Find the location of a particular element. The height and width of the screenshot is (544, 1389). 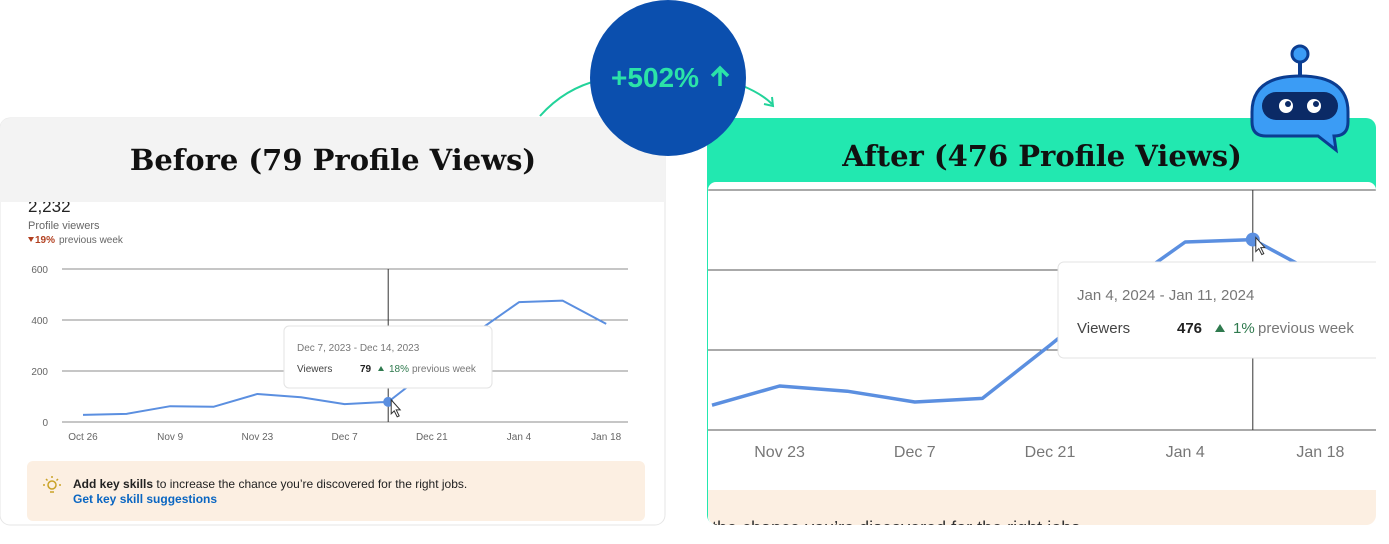

arrow-right is located at coordinates (757, 95).